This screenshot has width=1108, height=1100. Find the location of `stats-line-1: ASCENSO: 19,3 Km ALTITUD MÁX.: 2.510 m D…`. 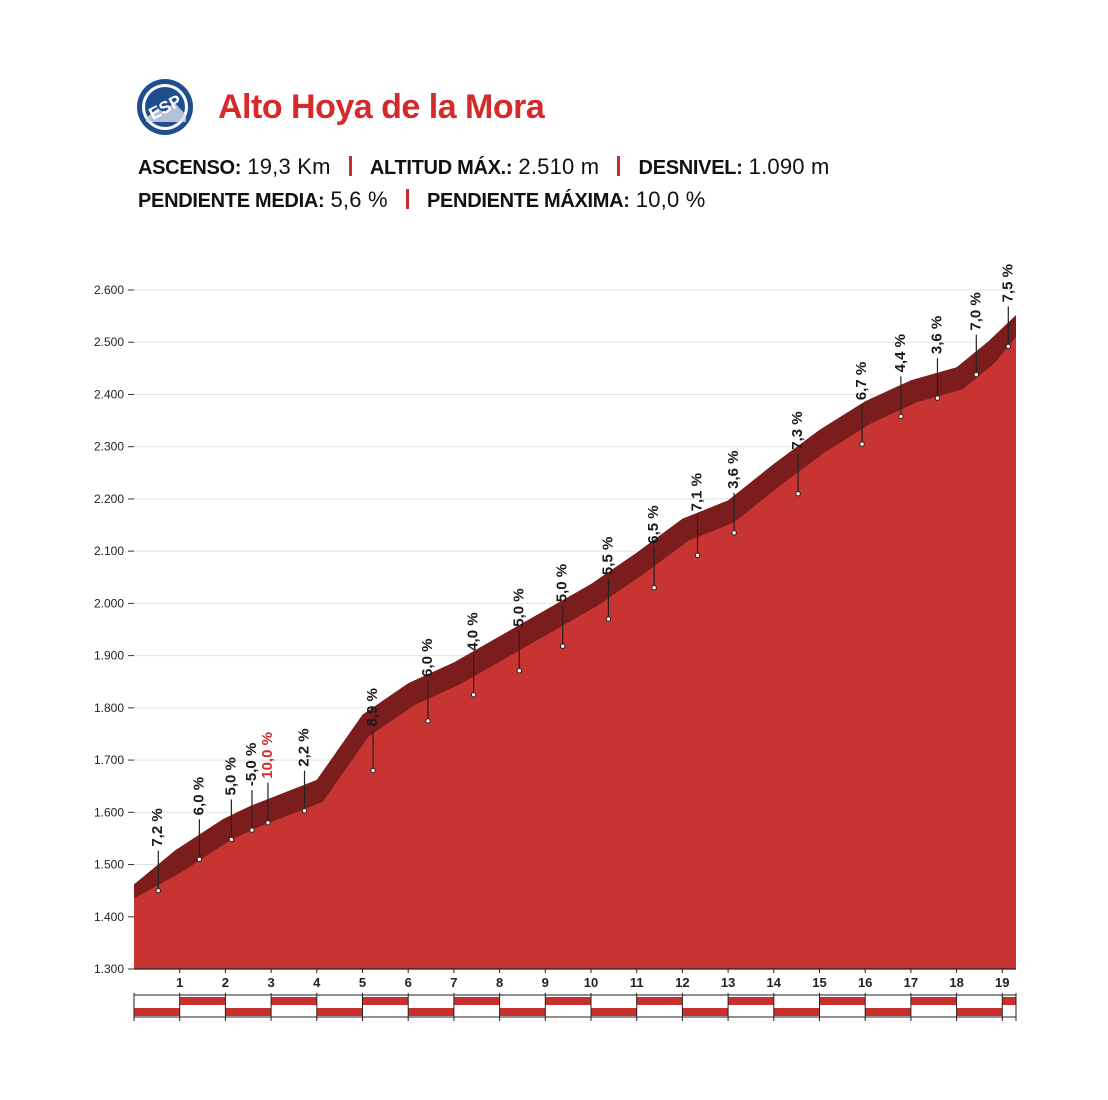

stats-line-1: ASCENSO: 19,3 Km ALTITUD MÁX.: 2.510 m D… is located at coordinates (484, 167).